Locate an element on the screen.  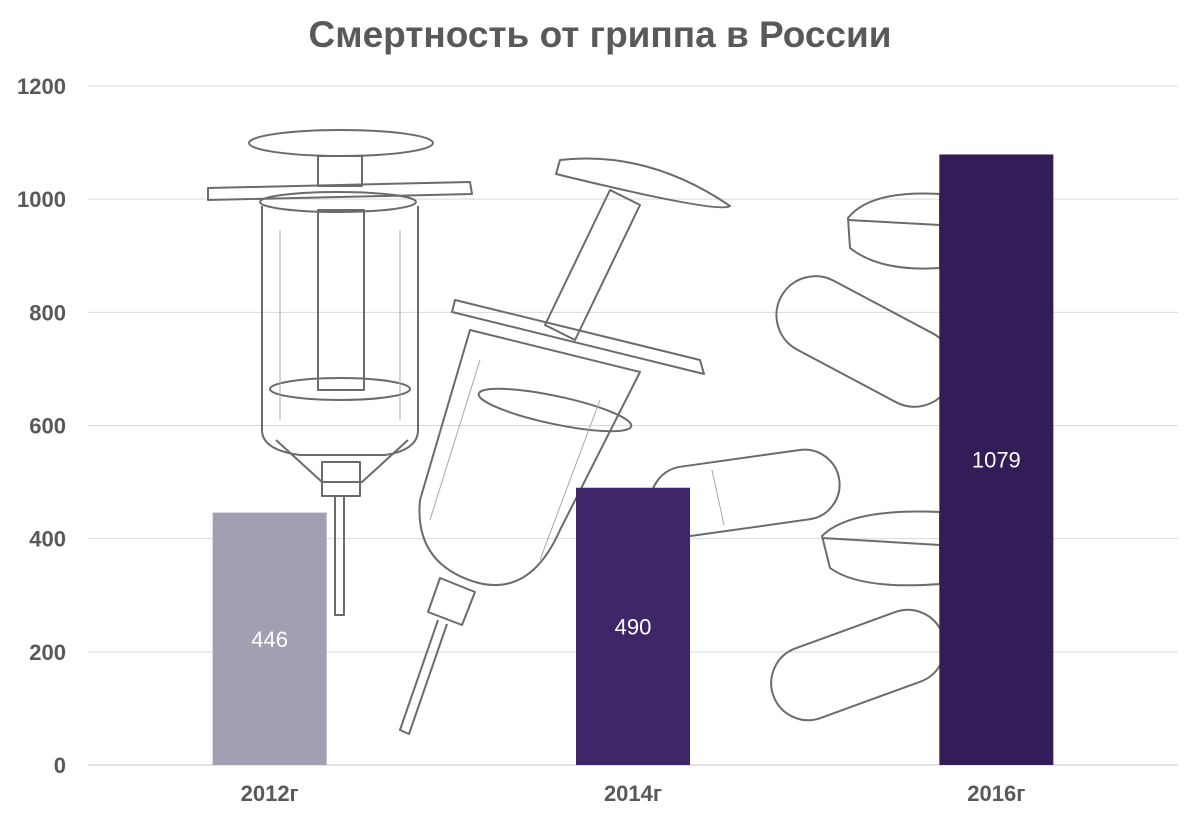
y-tick-label: 1000 is located at coordinates (41, 199).